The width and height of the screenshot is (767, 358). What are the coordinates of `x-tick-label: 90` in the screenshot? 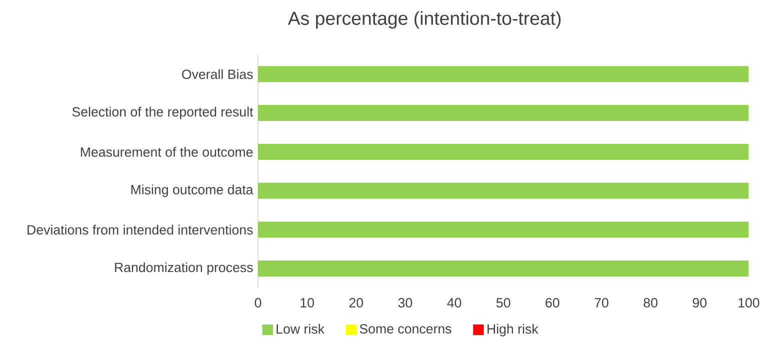 It's located at (699, 303).